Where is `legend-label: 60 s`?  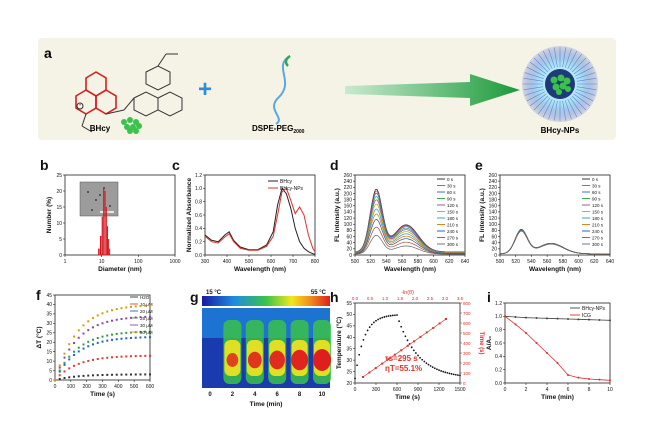 legend-label: 60 s is located at coordinates (451, 192).